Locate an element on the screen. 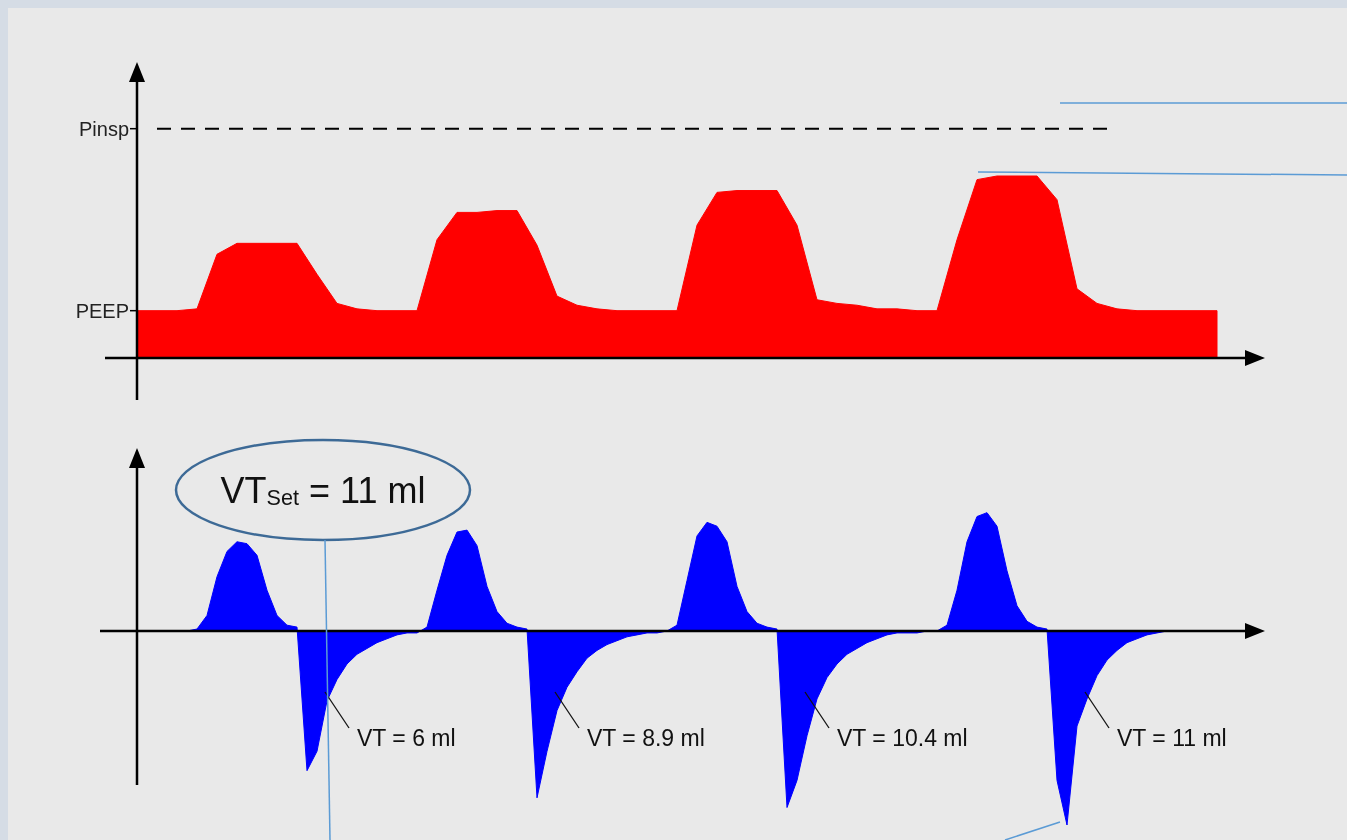  annotation: VT = 11 ml is located at coordinates (1172, 738).